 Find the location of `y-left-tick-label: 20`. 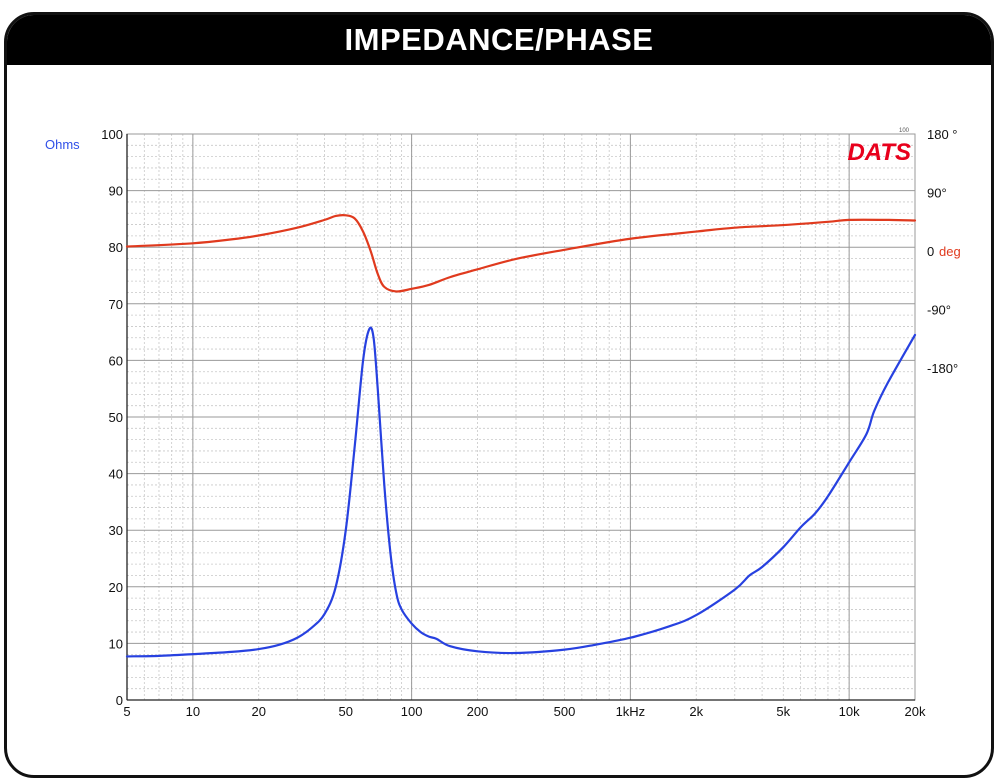

y-left-tick-label: 20 is located at coordinates (116, 587).